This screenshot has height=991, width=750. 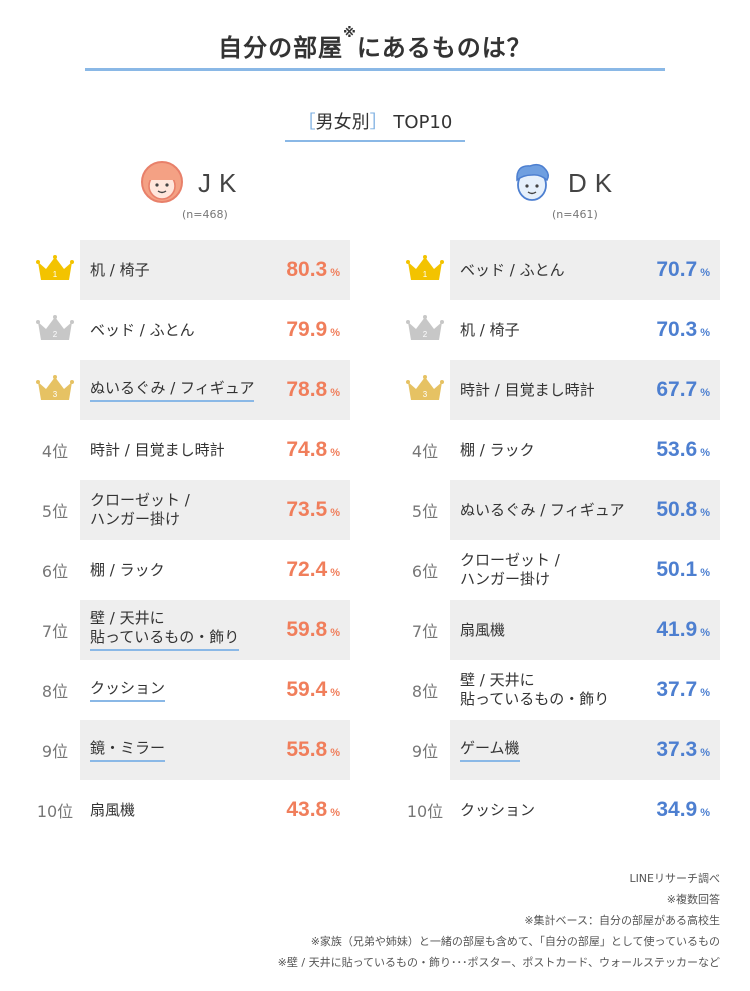 What do you see at coordinates (313, 809) in the screenshot?
I see `percent-value: 43.8%` at bounding box center [313, 809].